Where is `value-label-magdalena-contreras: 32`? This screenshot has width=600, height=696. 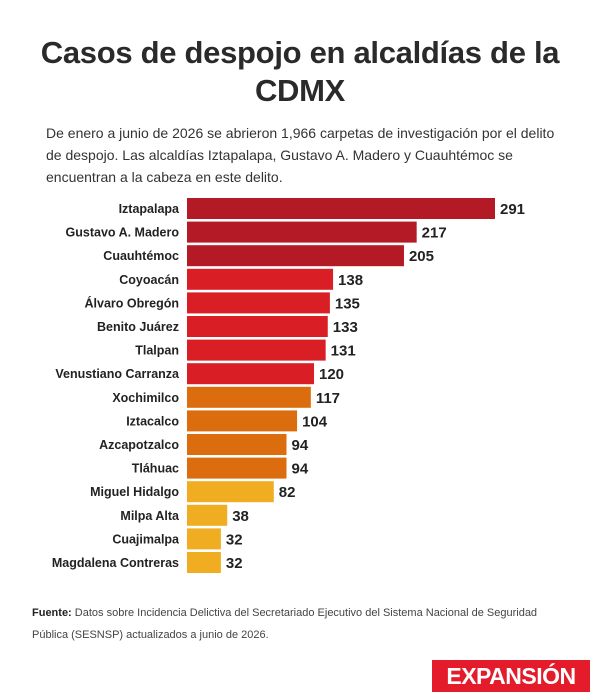 value-label-magdalena-contreras: 32 is located at coordinates (234, 563).